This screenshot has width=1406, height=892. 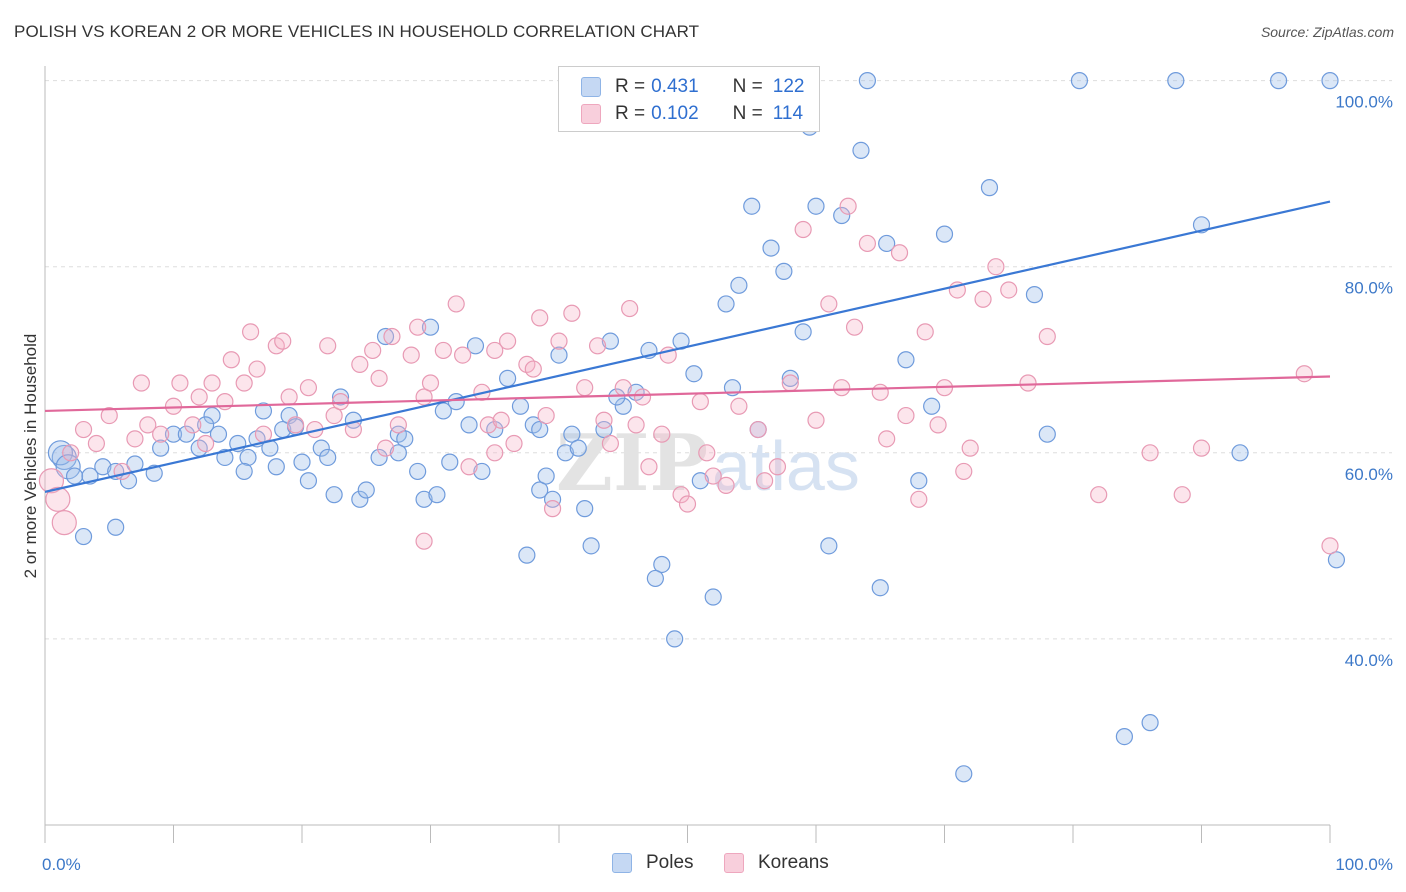 What do you see at coordinates (630, 113) in the screenshot?
I see `r-label: R =` at bounding box center [630, 113].